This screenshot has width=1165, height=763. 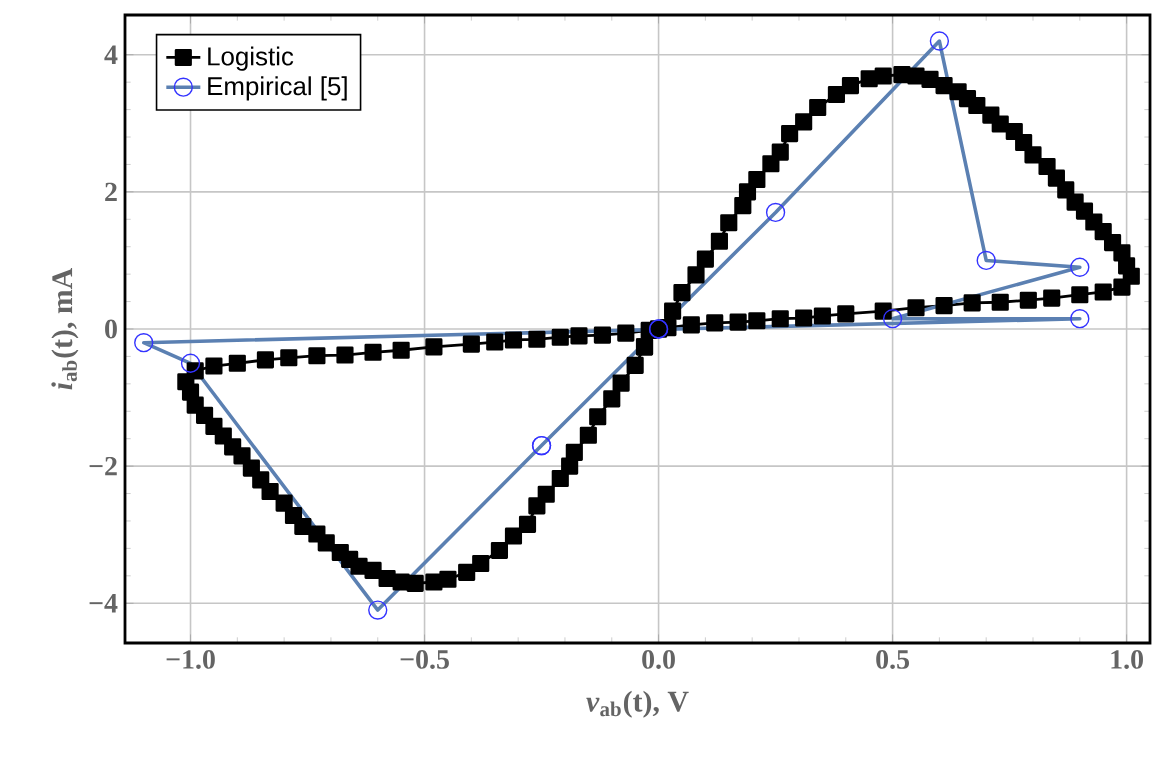 What do you see at coordinates (277, 88) in the screenshot?
I see `legend-label: Empirical [5]` at bounding box center [277, 88].